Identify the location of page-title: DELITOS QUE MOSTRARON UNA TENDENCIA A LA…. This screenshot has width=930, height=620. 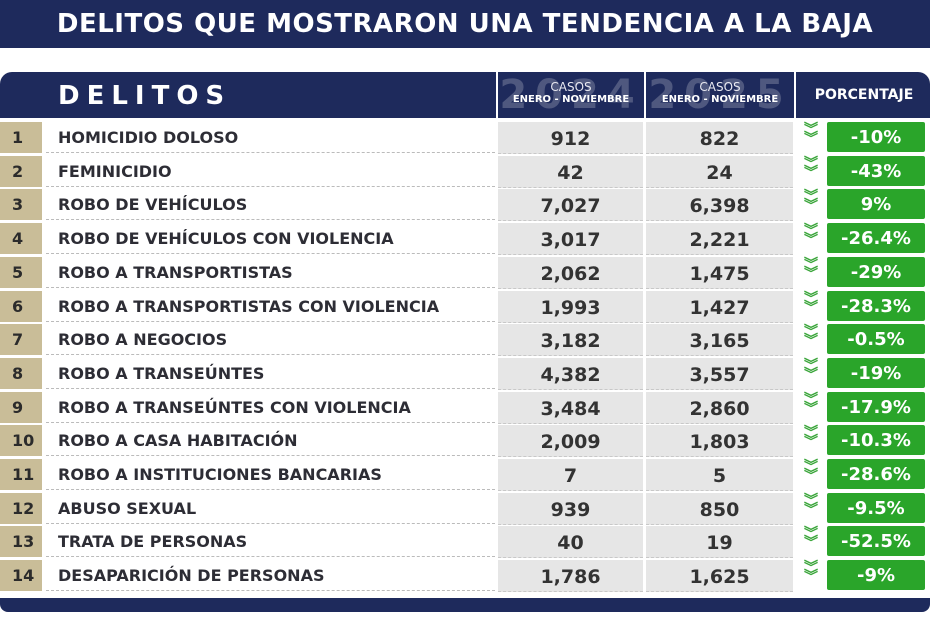
(465, 24).